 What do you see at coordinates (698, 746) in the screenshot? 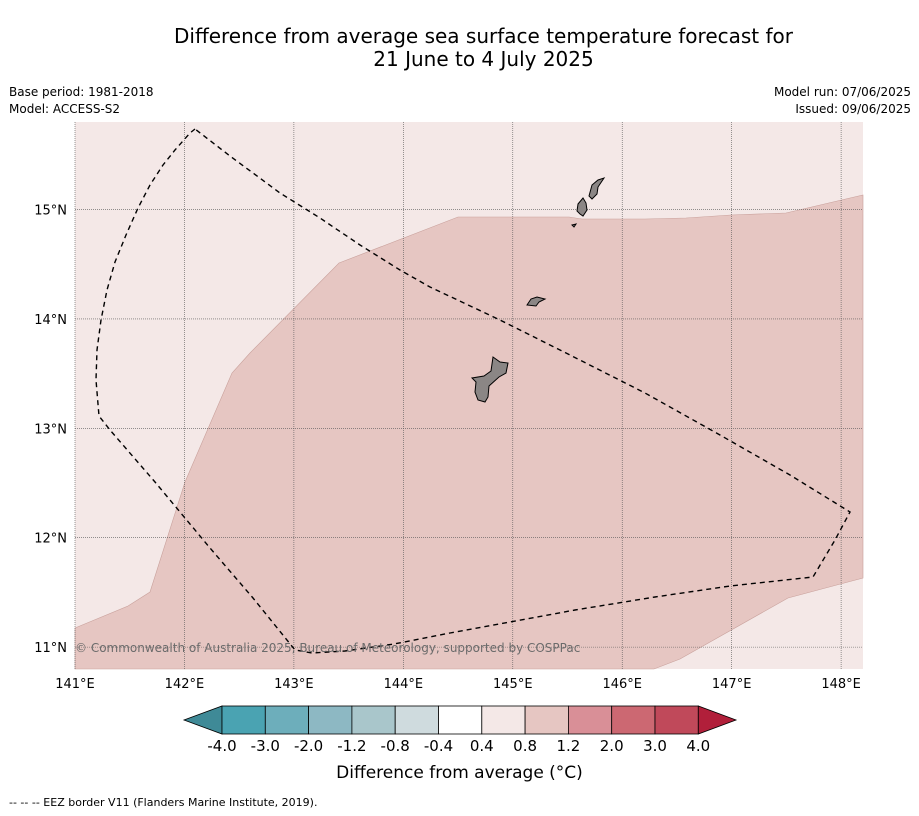
I see `colorbar-tick-label: 4.0` at bounding box center [698, 746].